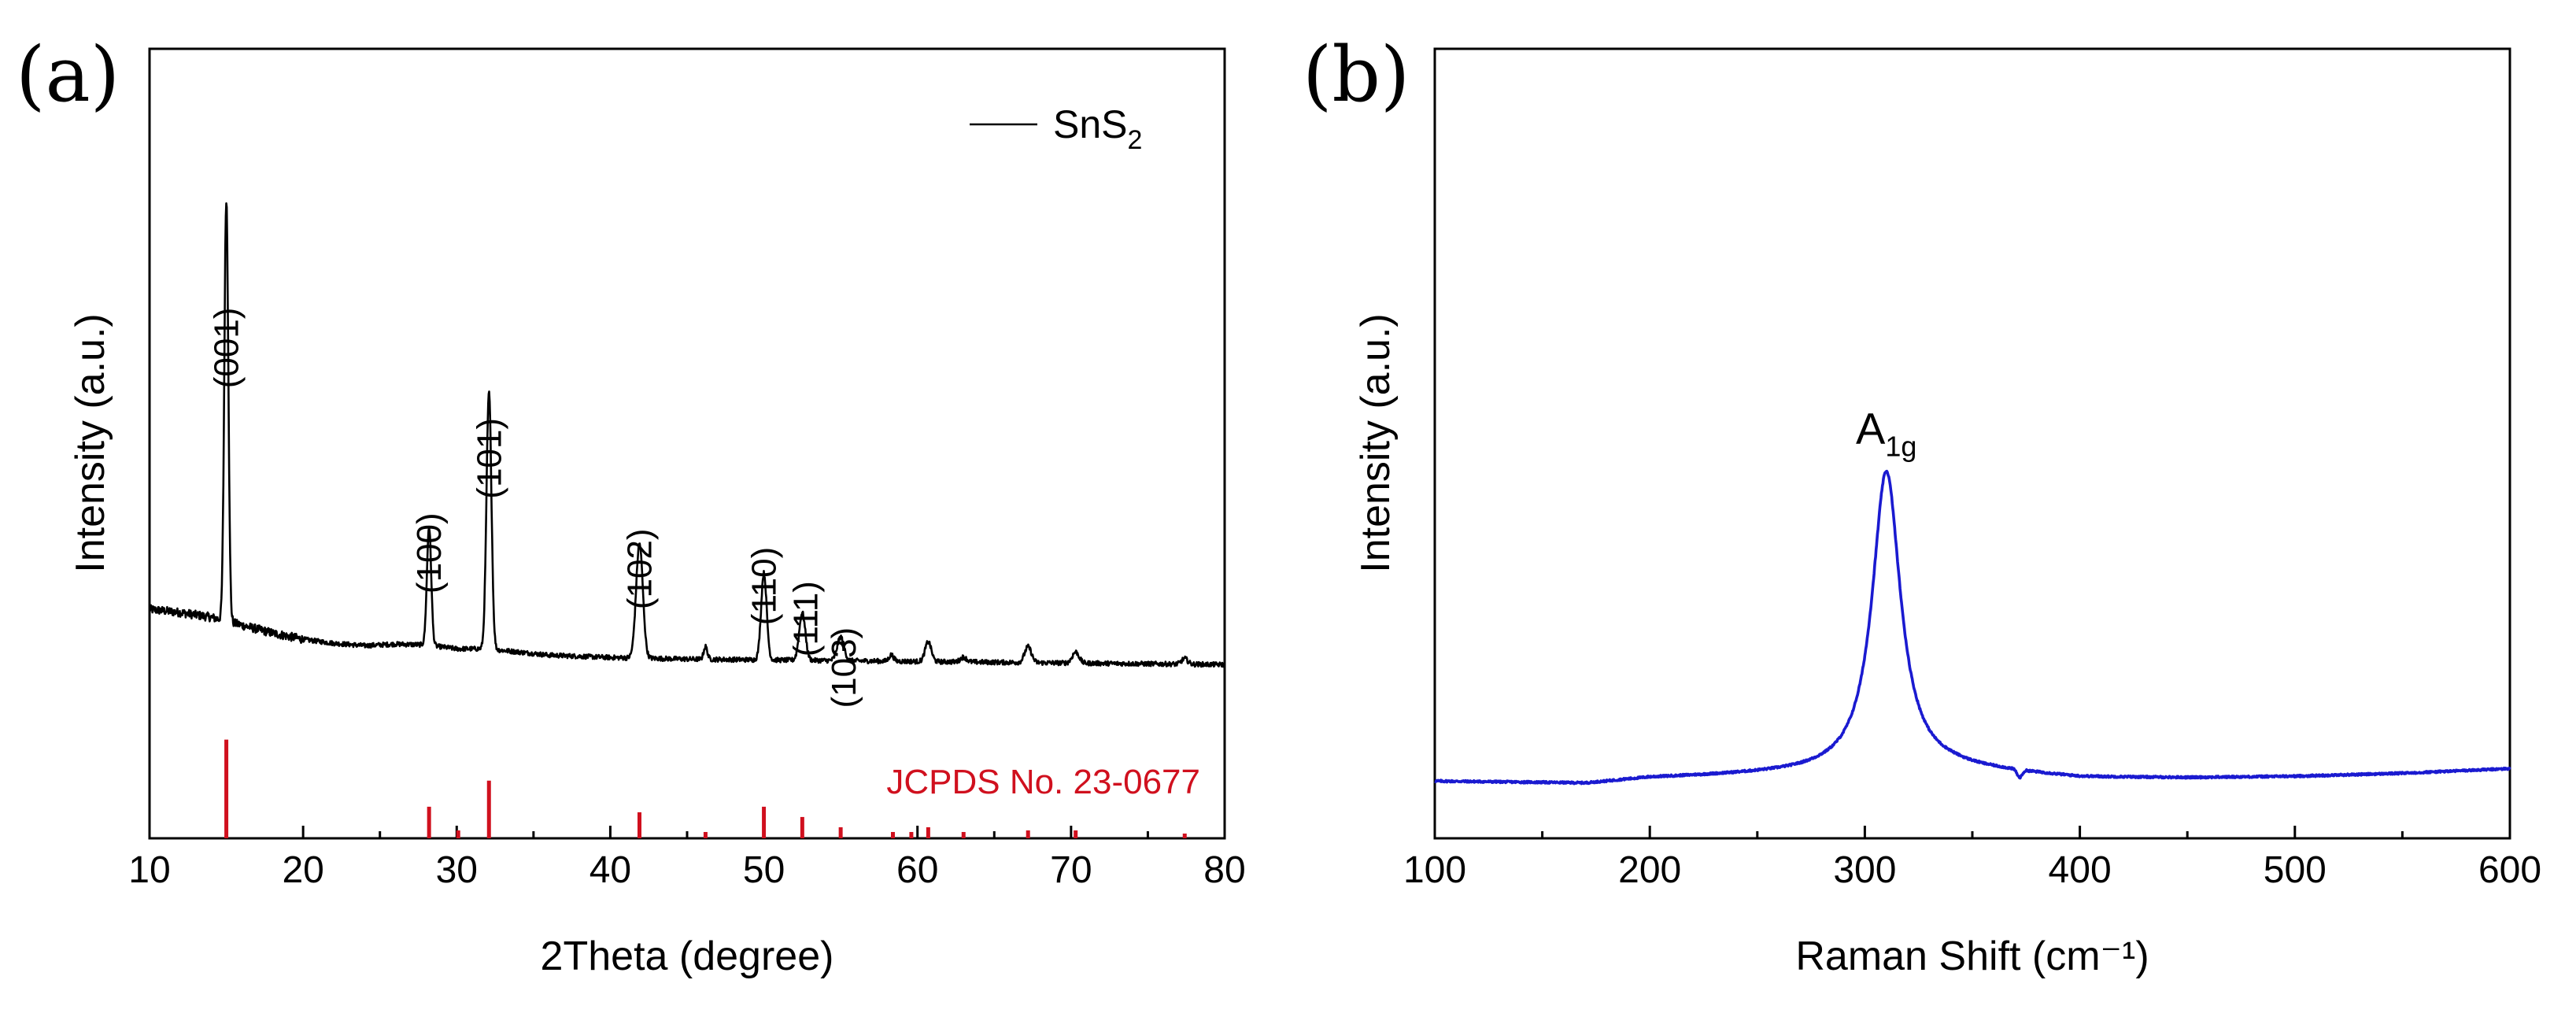 This screenshot has height=1028, width=2576. What do you see at coordinates (489, 458) in the screenshot?
I see `peak-label-2: (101)` at bounding box center [489, 458].